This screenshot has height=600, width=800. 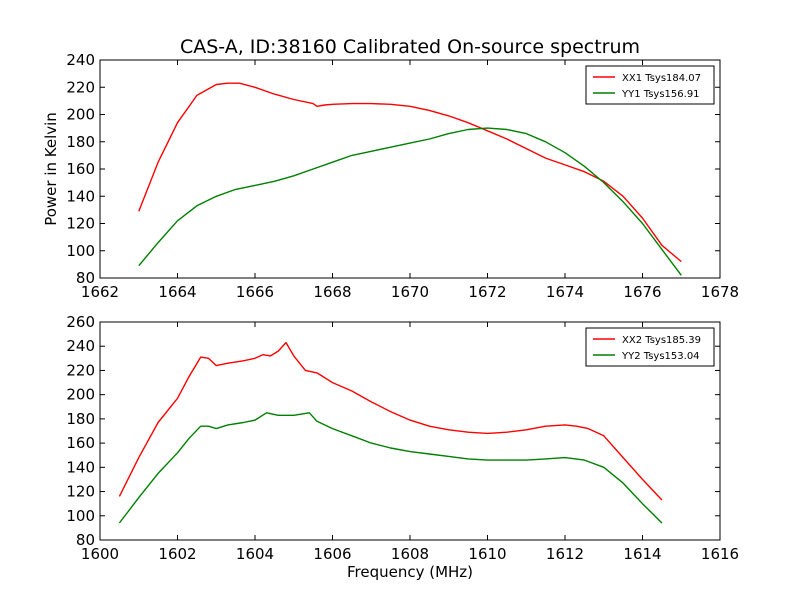 I want to click on y-tick-label-2-2: 100, so click(x=80, y=516).